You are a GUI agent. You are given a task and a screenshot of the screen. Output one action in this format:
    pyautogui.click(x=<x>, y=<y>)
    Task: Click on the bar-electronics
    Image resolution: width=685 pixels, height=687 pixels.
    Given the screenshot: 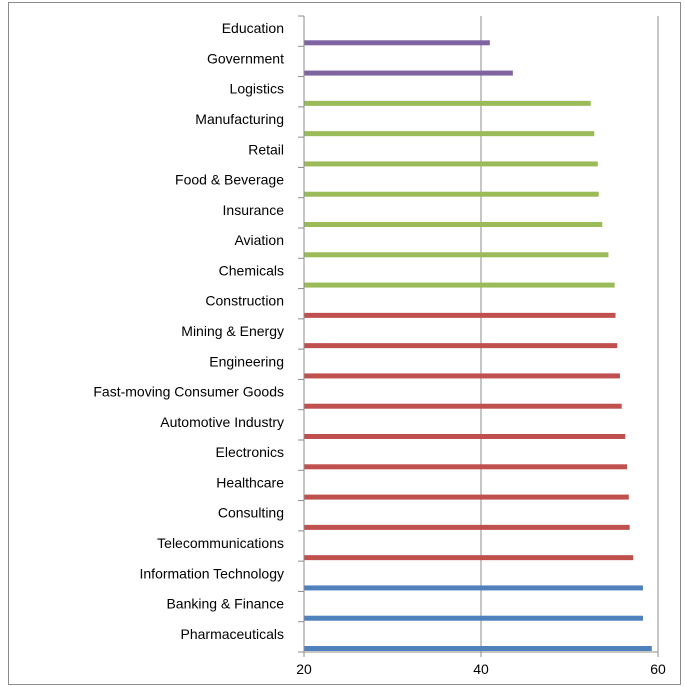 What is the action you would take?
    pyautogui.click(x=466, y=467)
    